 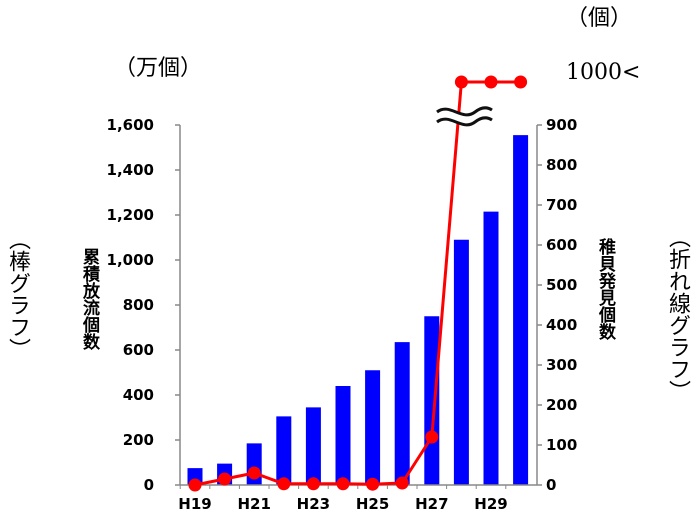 What do you see at coordinates (194, 504) in the screenshot?
I see `x-tick-label: H19` at bounding box center [194, 504].